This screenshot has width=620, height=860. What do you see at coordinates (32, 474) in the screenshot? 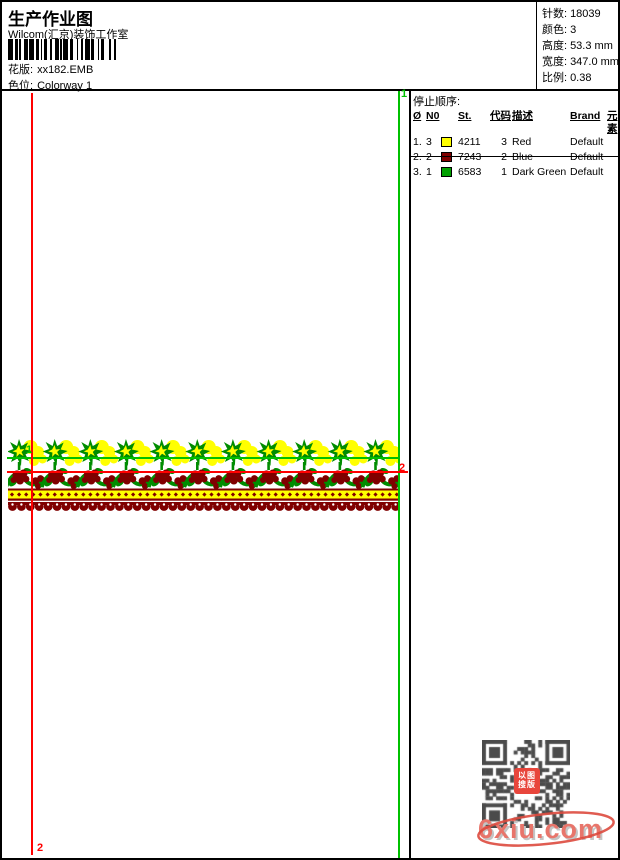
I see `end-vertical-guide` at bounding box center [32, 474].